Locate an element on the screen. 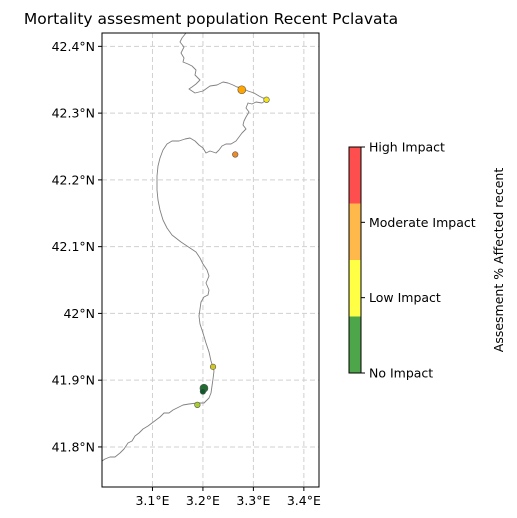 The image size is (517, 518). colorbar-tick-label: Moderate Impact is located at coordinates (422, 222).